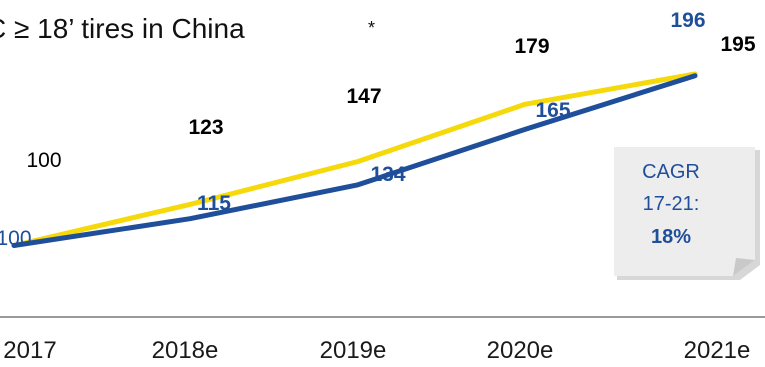 This screenshot has height=367, width=765. Describe the element at coordinates (122, 28) in the screenshot. I see `chart-title: C ≥ 18’ tires in China` at that location.